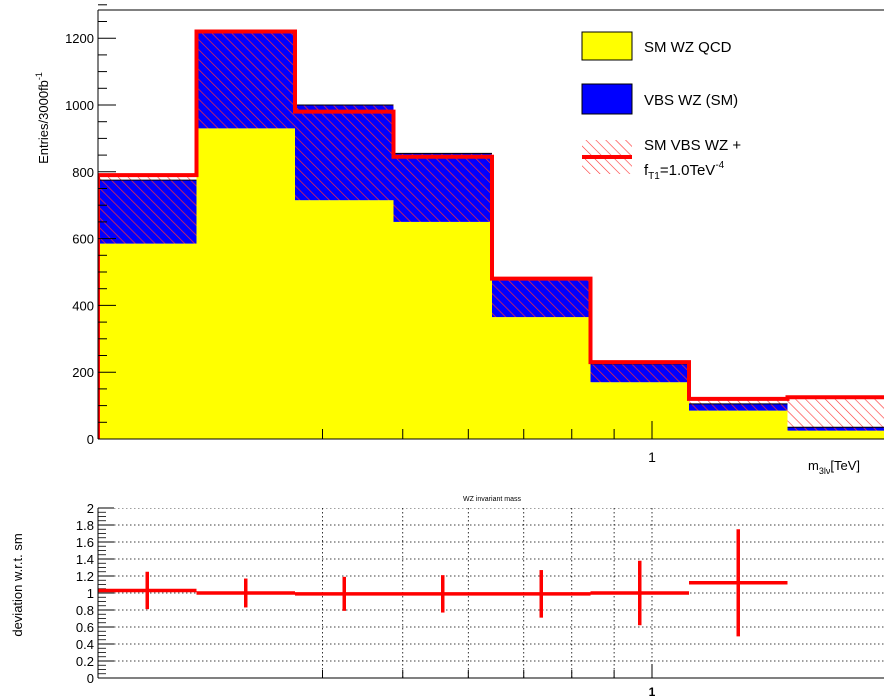 The width and height of the screenshot is (884, 698). Describe the element at coordinates (83, 372) in the screenshot. I see `top-y-tick-label-200: 200` at that location.